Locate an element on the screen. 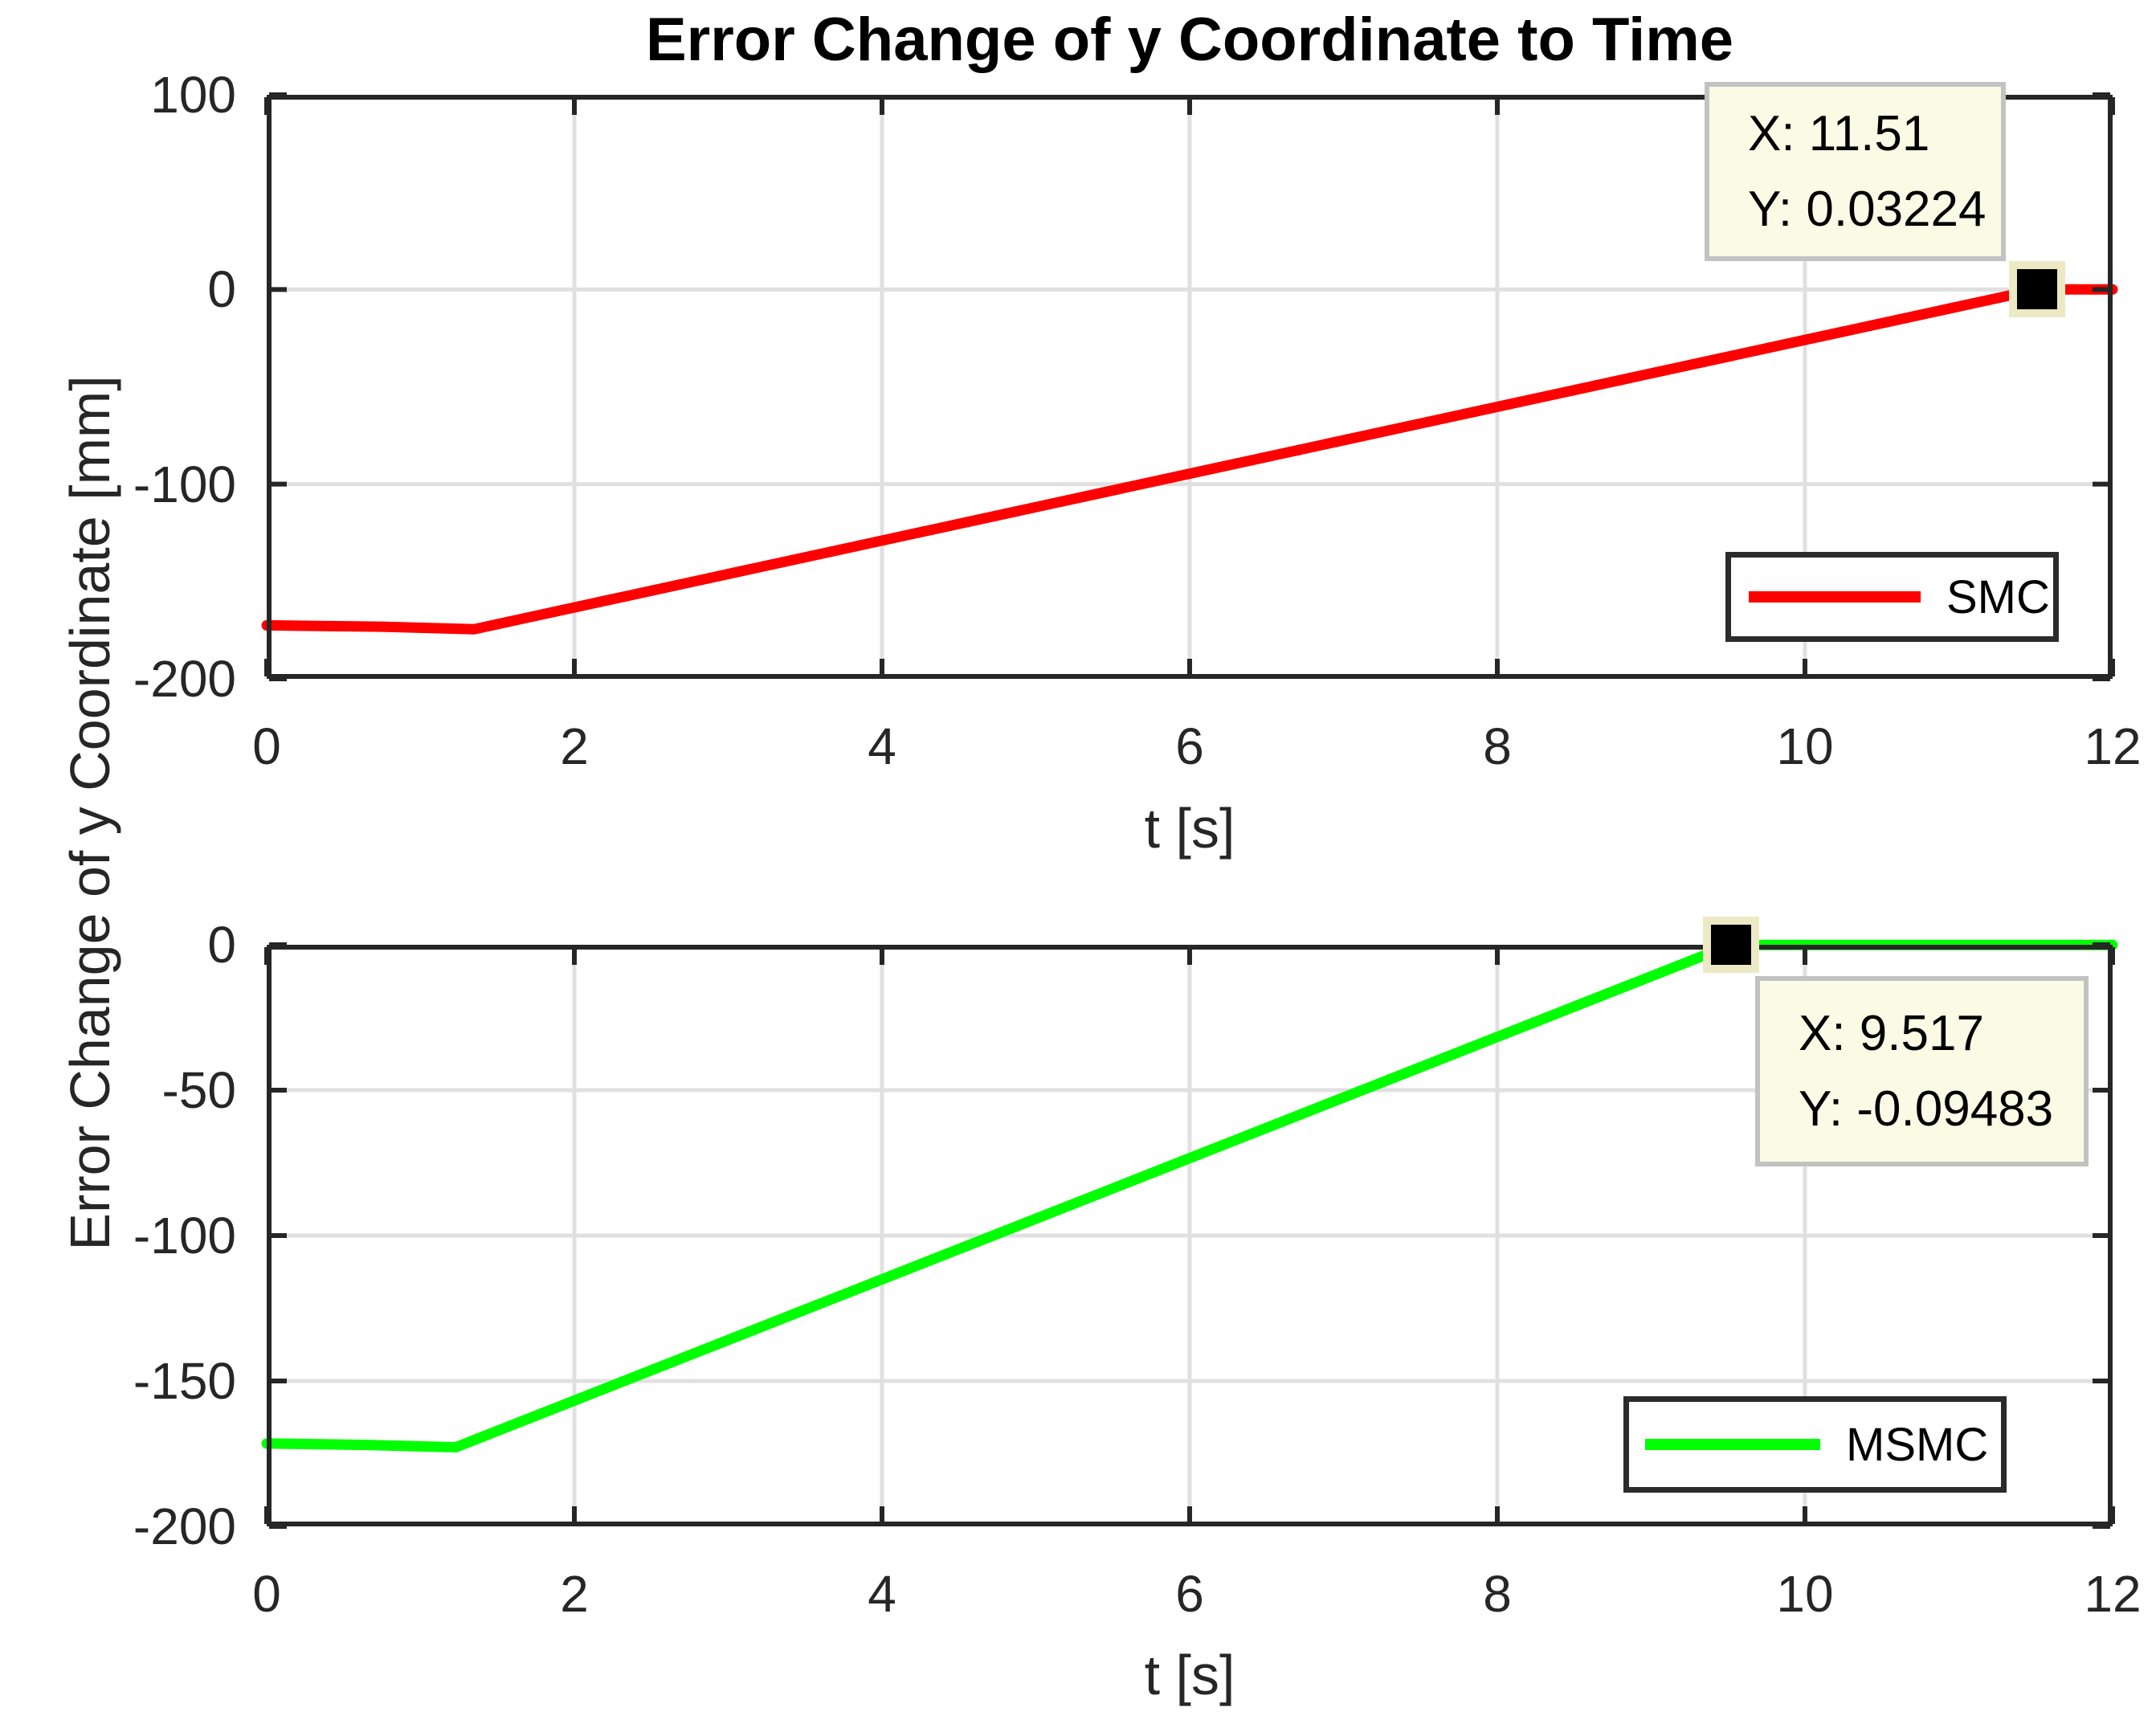  datatip-smc: X: 11.51 Y: 0.03224 is located at coordinates (1855, 171).